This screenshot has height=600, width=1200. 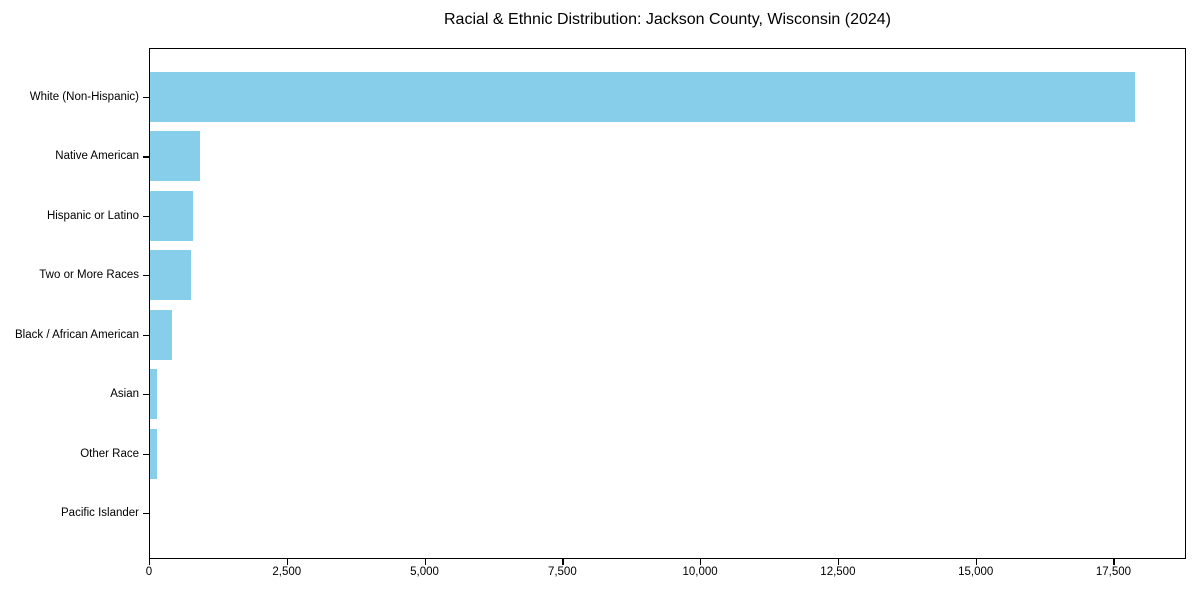 I want to click on x-axis-tick-label: 10,000, so click(x=700, y=572).